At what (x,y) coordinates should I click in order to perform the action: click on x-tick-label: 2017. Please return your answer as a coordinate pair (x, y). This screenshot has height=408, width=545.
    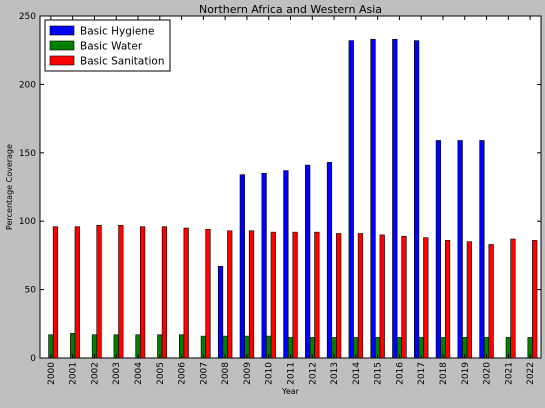
    Looking at the image, I should click on (422, 373).